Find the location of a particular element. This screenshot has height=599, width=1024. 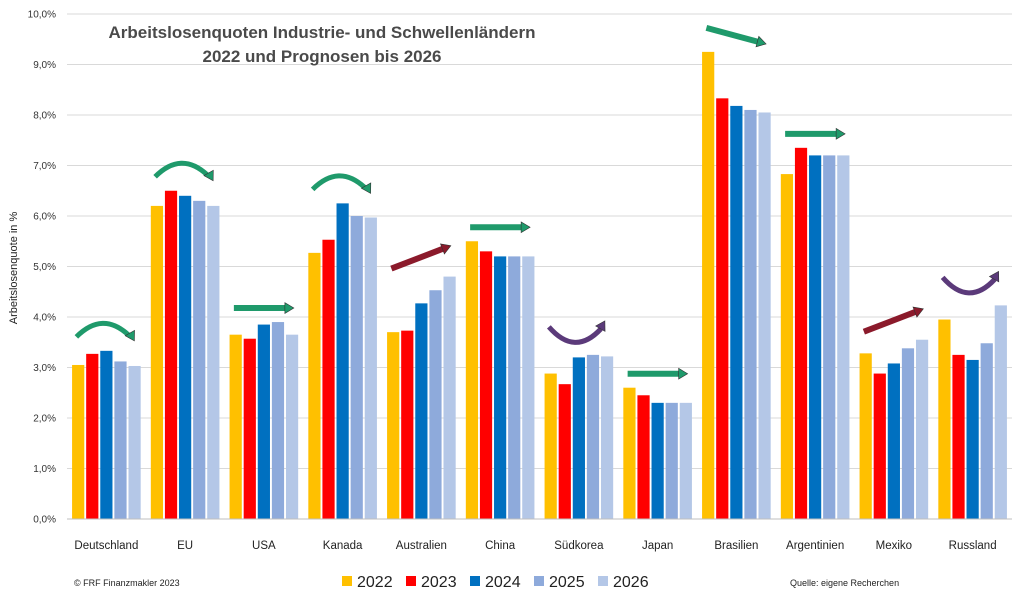

y-tick-label: 8,0% is located at coordinates (44, 116).